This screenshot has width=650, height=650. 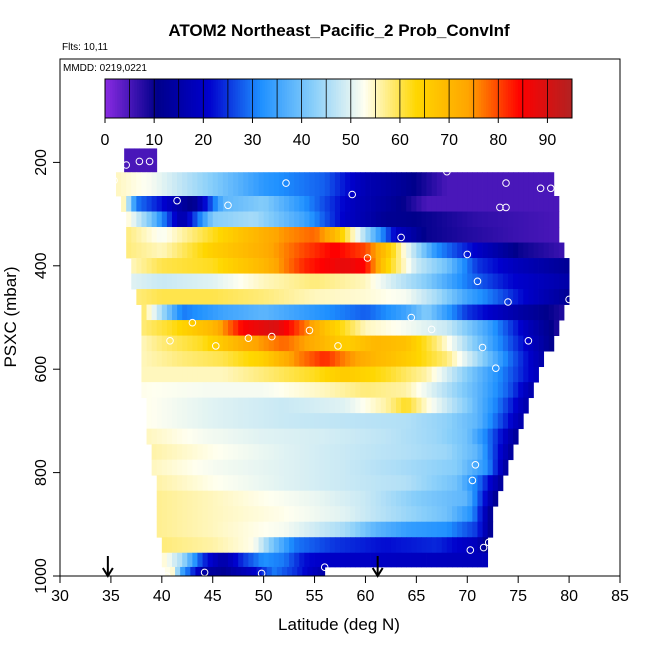 I want to click on data-point, so click(x=126, y=165).